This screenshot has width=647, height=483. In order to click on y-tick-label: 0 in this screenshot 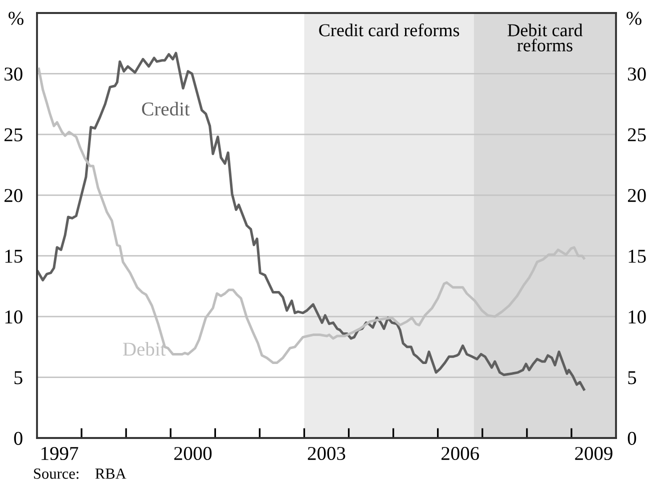, I will do `click(18, 438)`.